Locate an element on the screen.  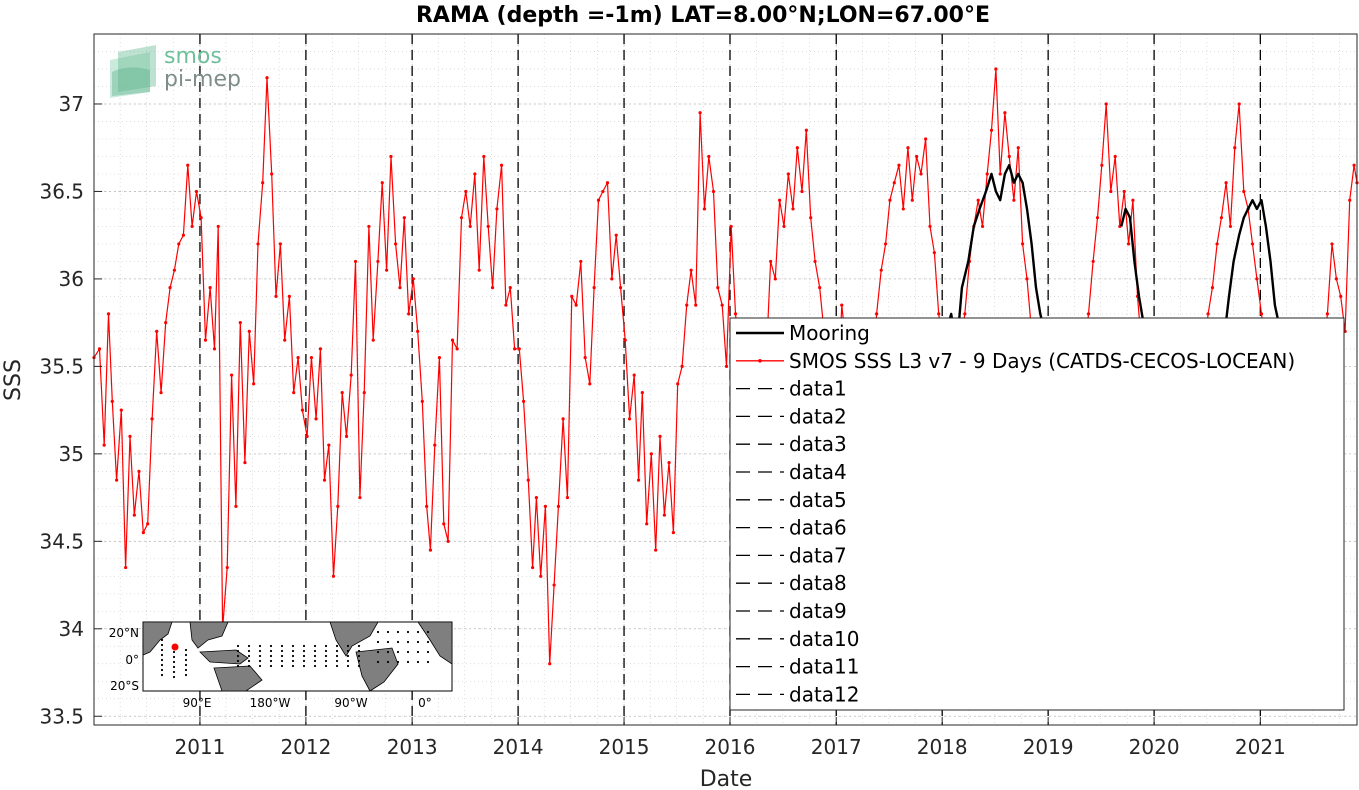
legend-label: Mooring is located at coordinates (829, 333).